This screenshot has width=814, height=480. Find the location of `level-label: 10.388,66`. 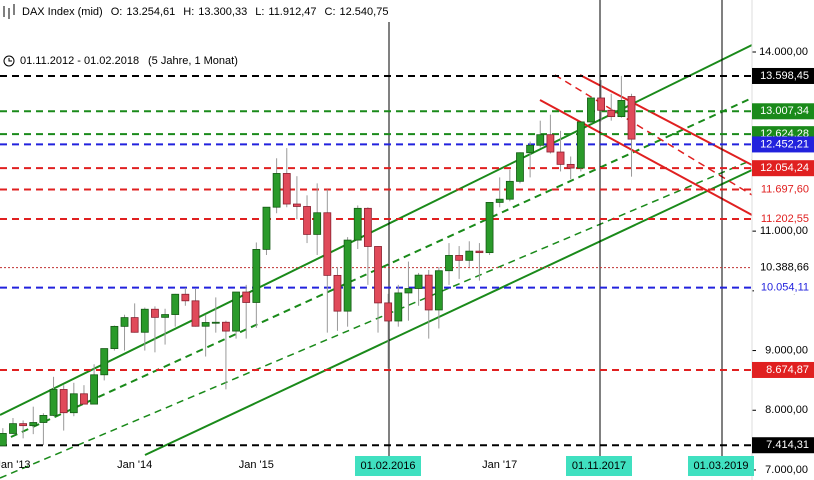

level-label: 10.388,66 is located at coordinates (784, 268).